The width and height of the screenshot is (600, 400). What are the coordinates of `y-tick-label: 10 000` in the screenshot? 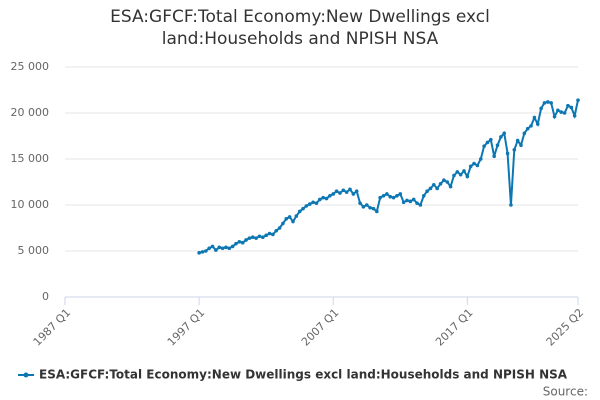 It's located at (30, 204).